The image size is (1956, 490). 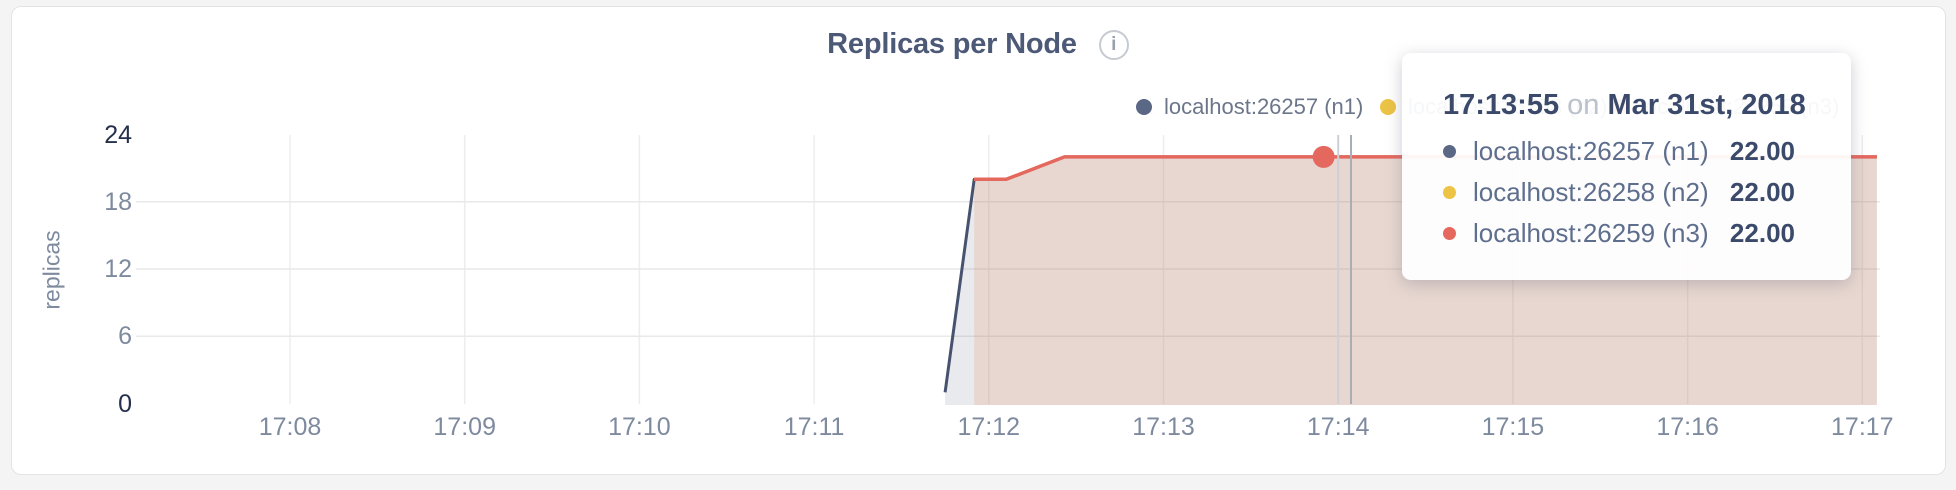 I want to click on y-tick-label: 18, so click(x=118, y=201).